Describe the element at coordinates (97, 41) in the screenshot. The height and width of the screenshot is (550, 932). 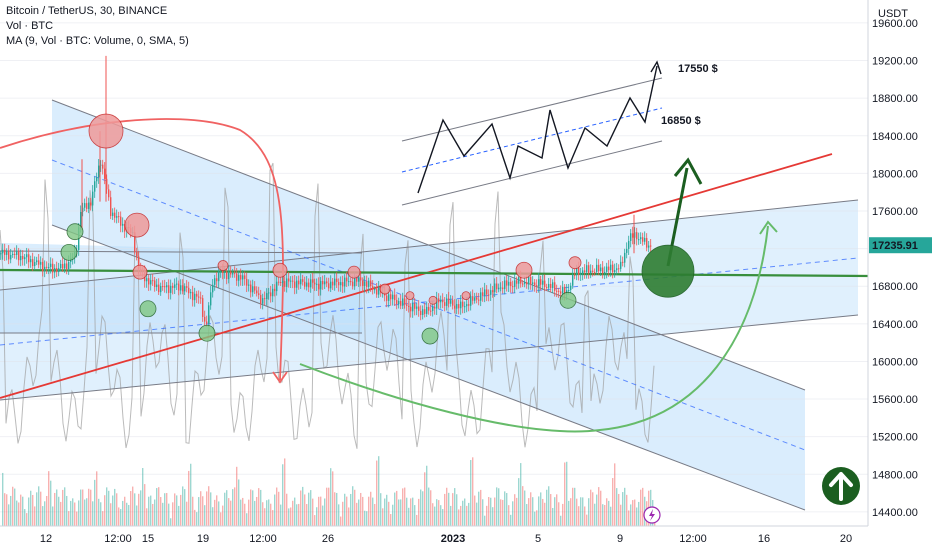
I see `ma-indicator-label: MA (9, Vol · BTC: Volume, 0, SMA, 5)` at that location.